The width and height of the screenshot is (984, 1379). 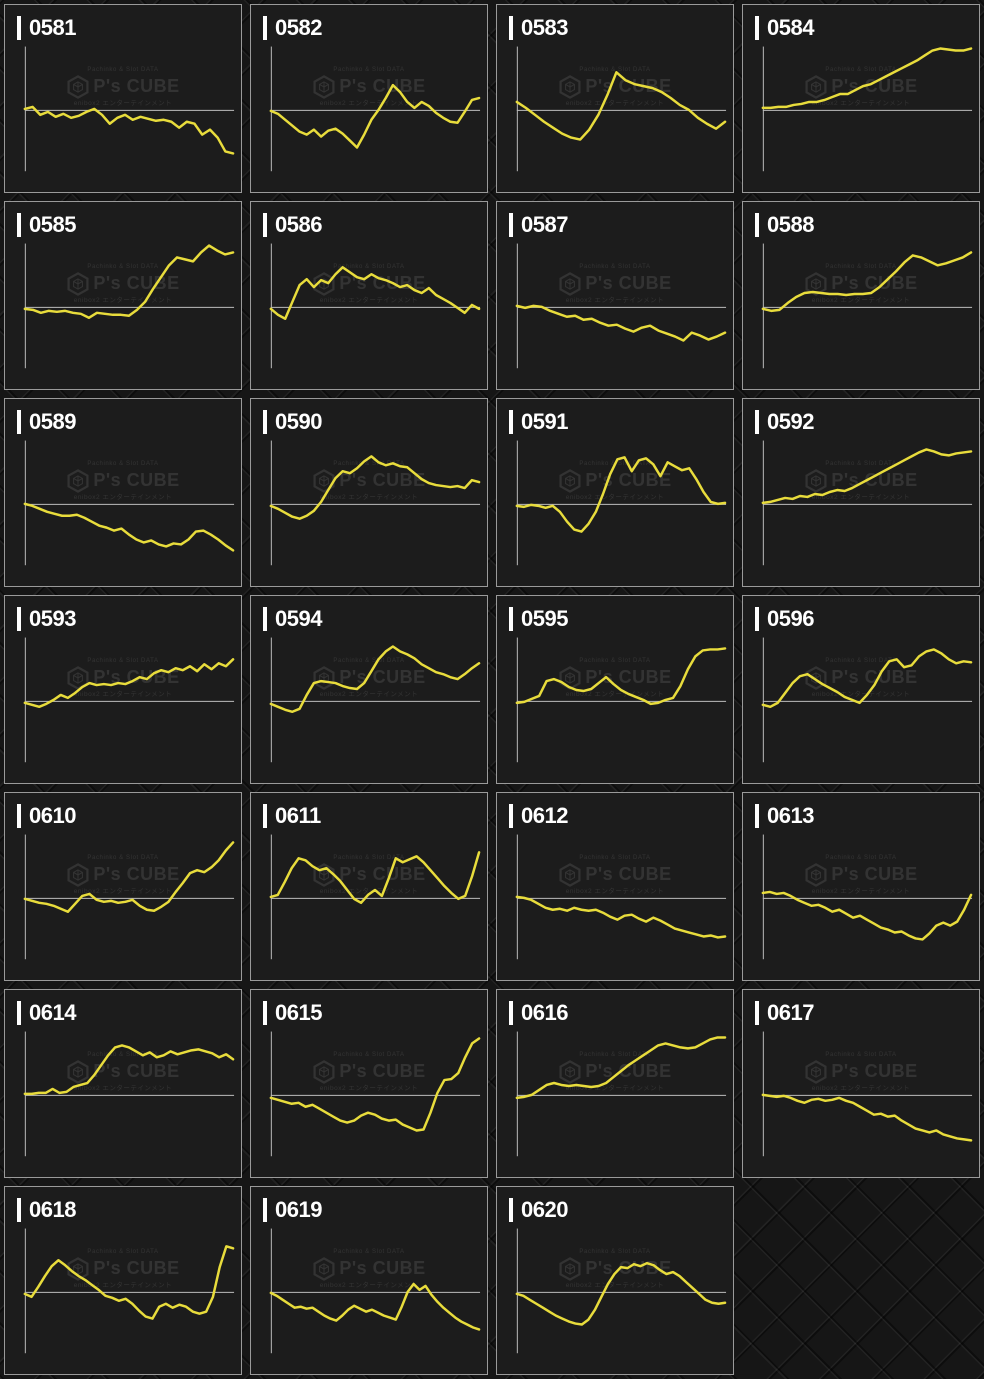 I want to click on chart-id-label: 0610, so click(x=46, y=816).